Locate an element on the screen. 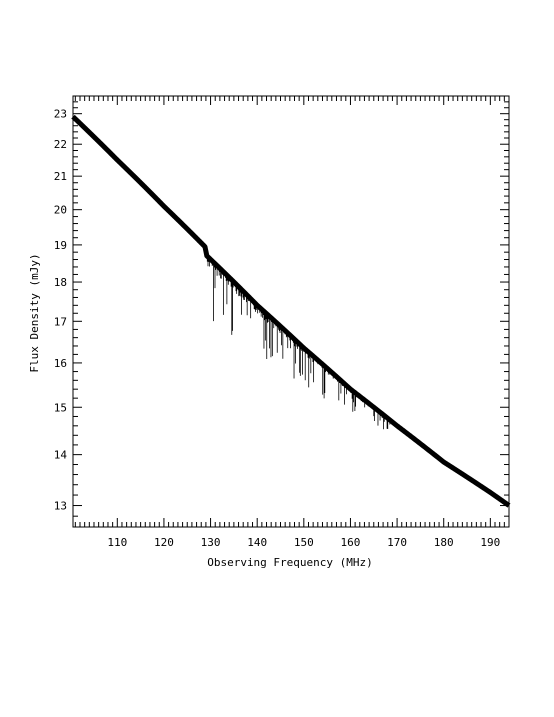 The height and width of the screenshot is (717, 554). x-tick-label: 130 is located at coordinates (211, 542).